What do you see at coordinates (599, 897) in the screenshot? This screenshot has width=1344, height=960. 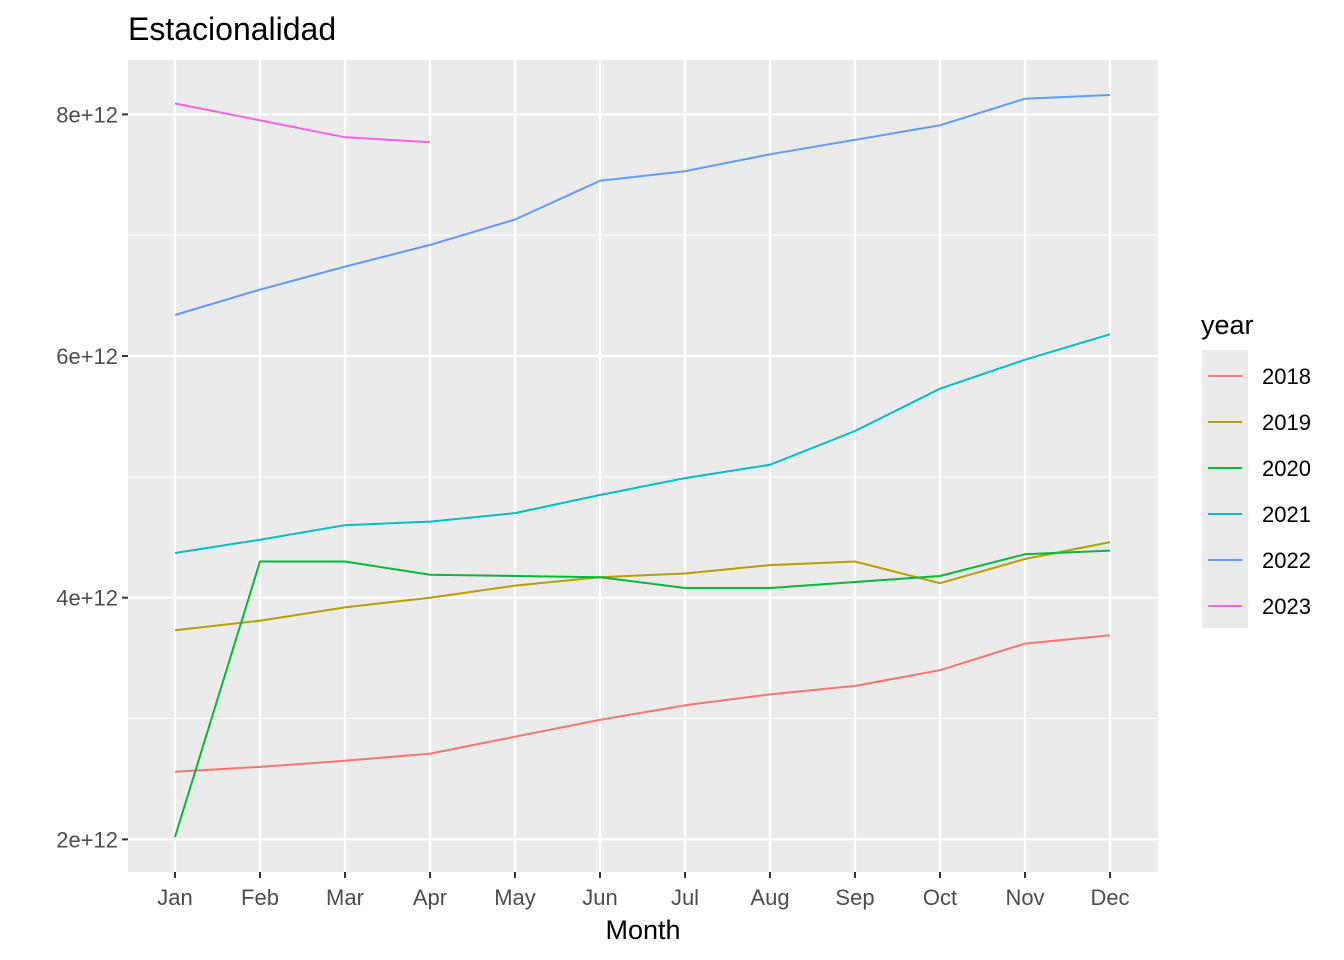 I see `x-tick-label: Jun` at bounding box center [599, 897].